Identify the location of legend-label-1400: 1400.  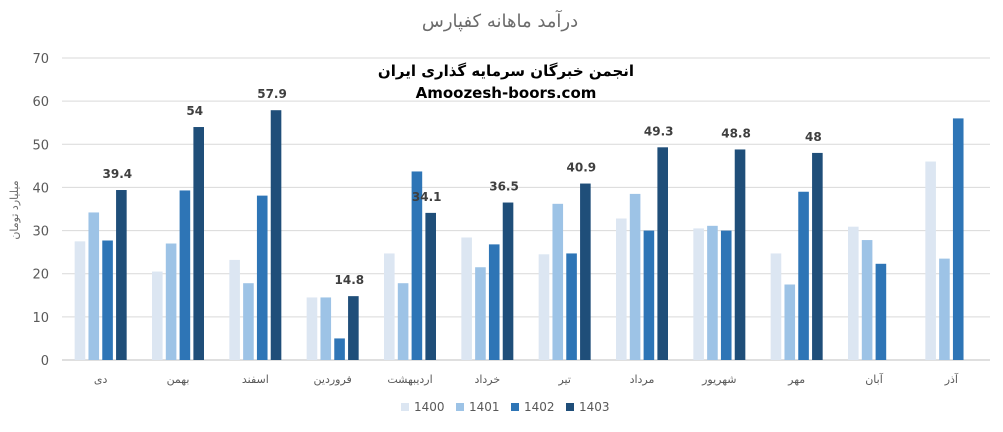
(429, 407).